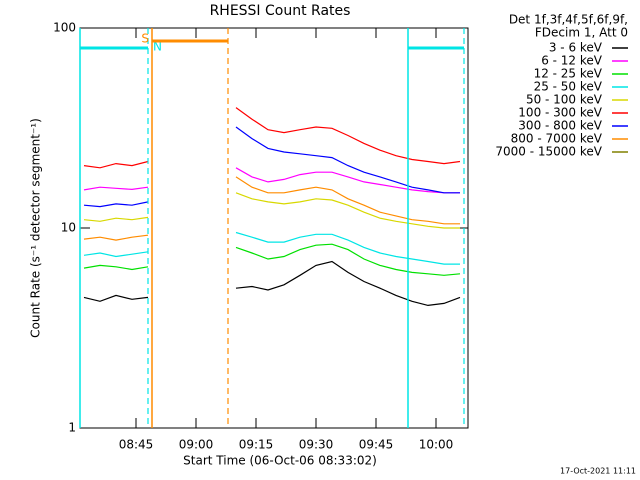 This screenshot has height=480, width=640. What do you see at coordinates (598, 471) in the screenshot?
I see `footer: 17-Oct-2021 11:11` at bounding box center [598, 471].